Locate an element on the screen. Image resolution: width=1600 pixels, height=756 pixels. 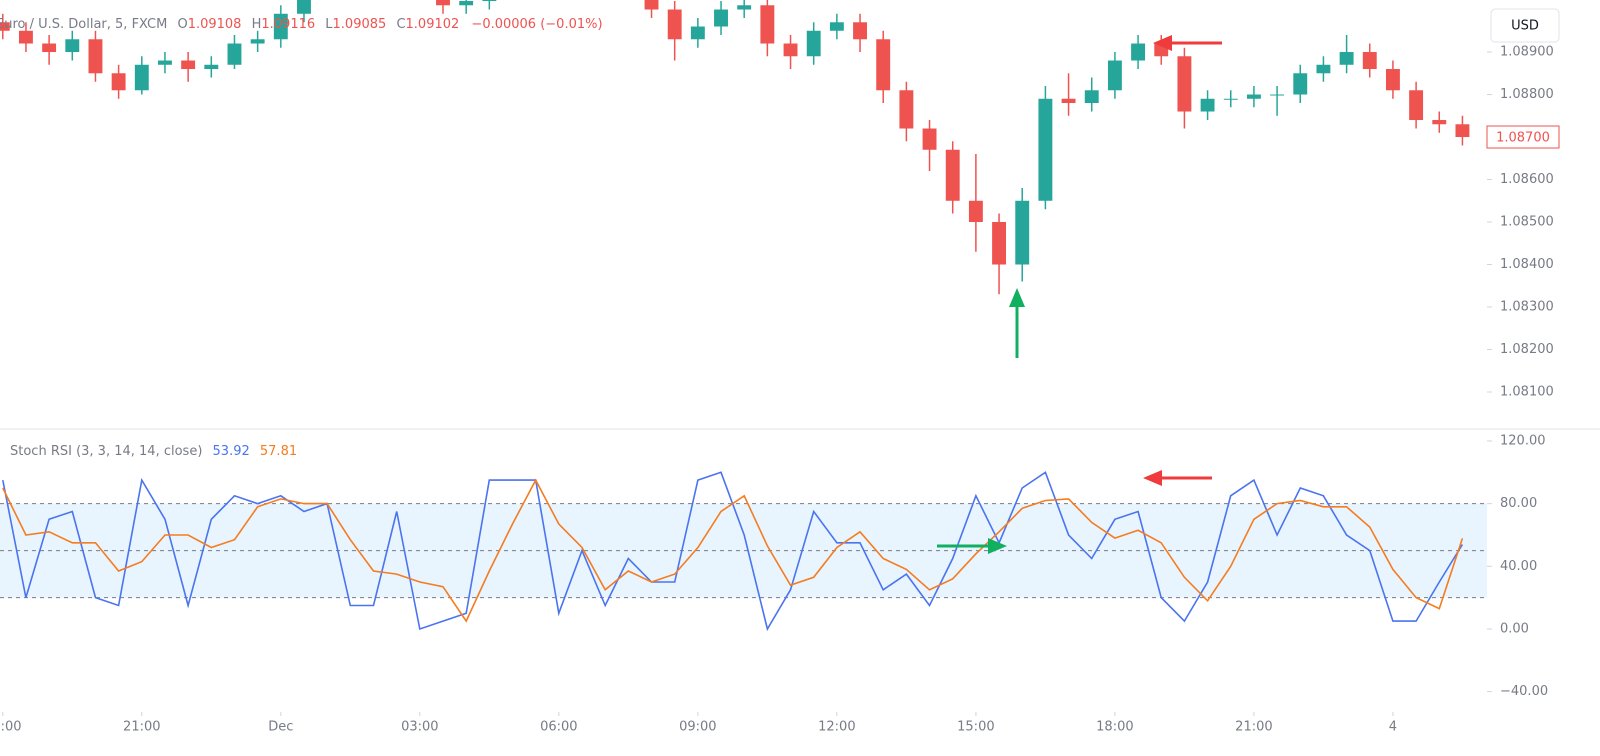
legend-value: 1.09116 is located at coordinates (288, 24).